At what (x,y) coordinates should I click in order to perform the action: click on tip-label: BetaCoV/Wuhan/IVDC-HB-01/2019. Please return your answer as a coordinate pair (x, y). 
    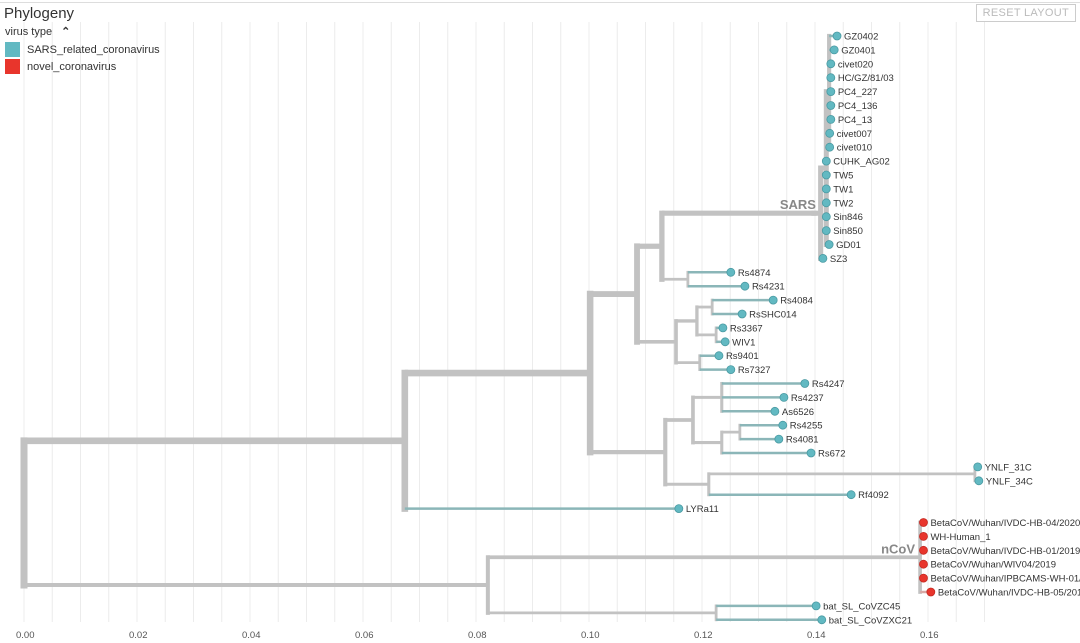
    Looking at the image, I should click on (1005, 551).